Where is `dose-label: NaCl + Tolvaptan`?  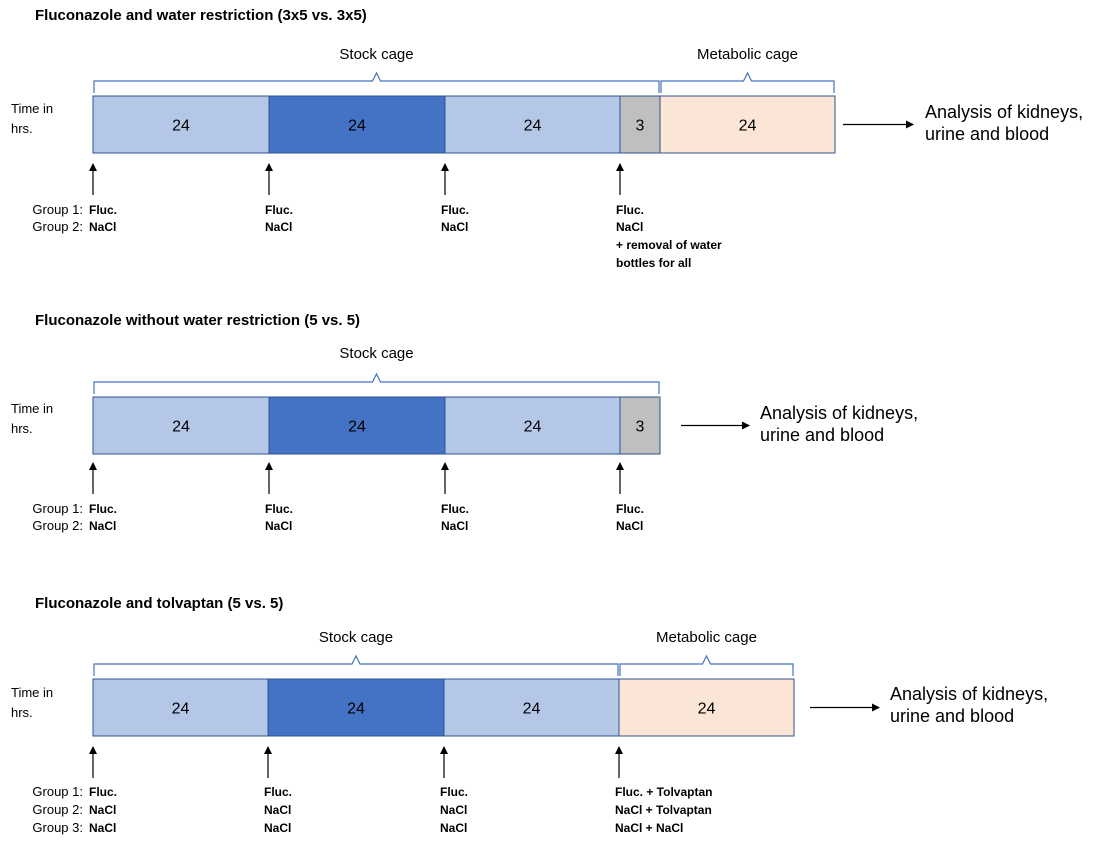 dose-label: NaCl + Tolvaptan is located at coordinates (663, 810).